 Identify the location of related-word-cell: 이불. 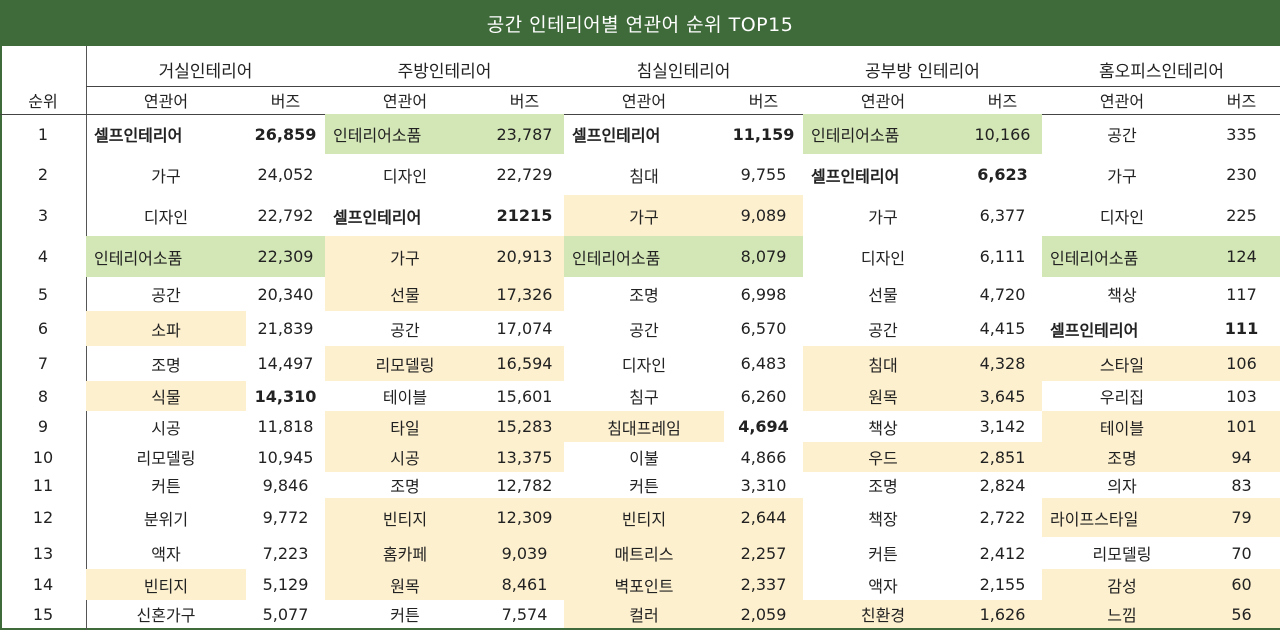
(644, 458).